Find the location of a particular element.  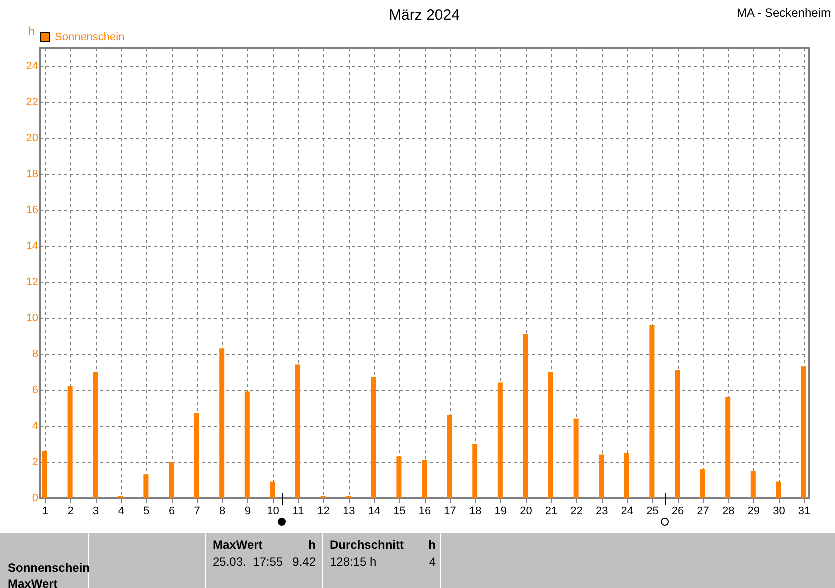

y-axis-title: h is located at coordinates (32, 31).